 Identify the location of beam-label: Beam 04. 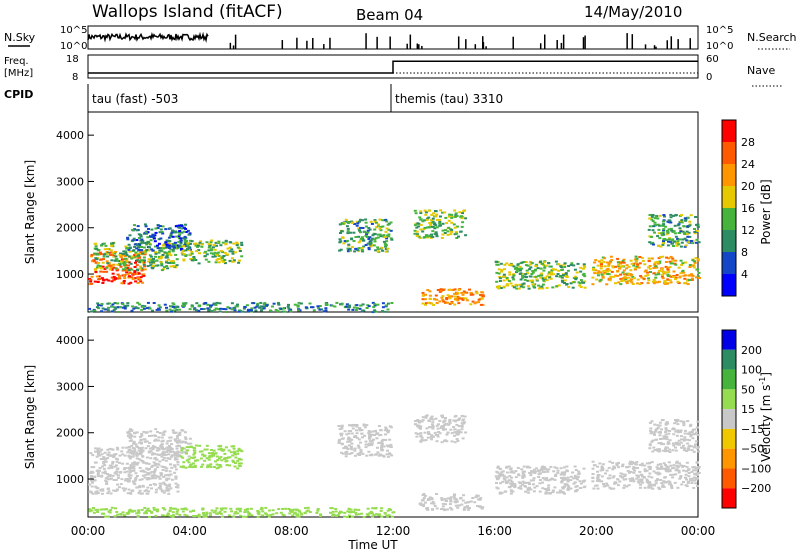
(389, 15).